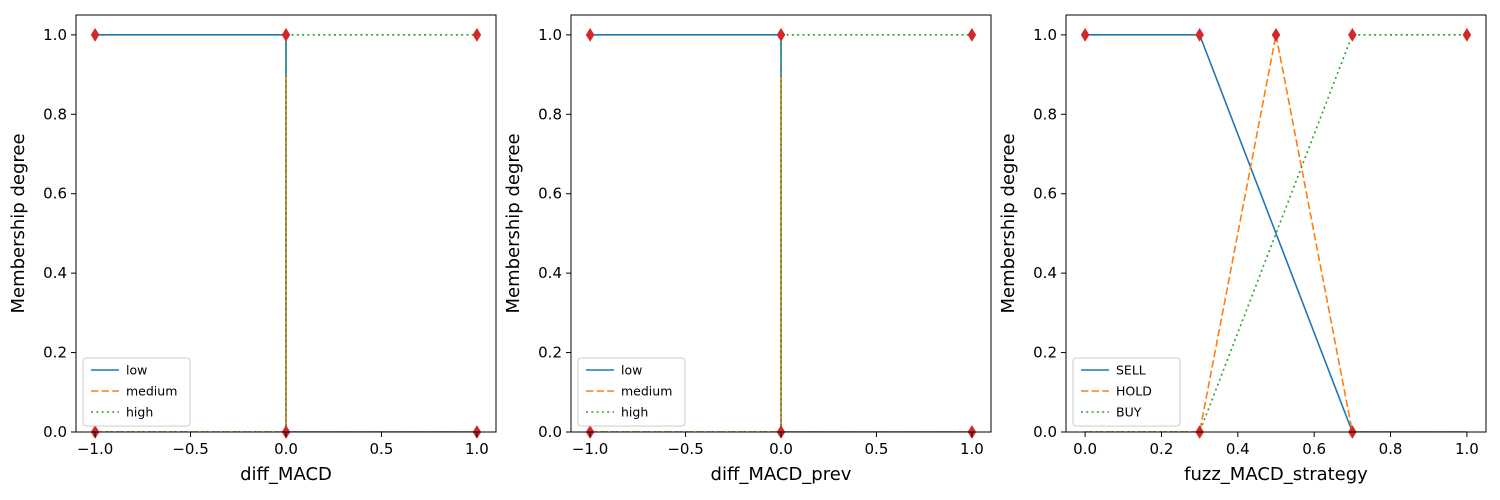  Describe the element at coordinates (1391, 449) in the screenshot. I see `x-tick-label: 0.8` at that location.